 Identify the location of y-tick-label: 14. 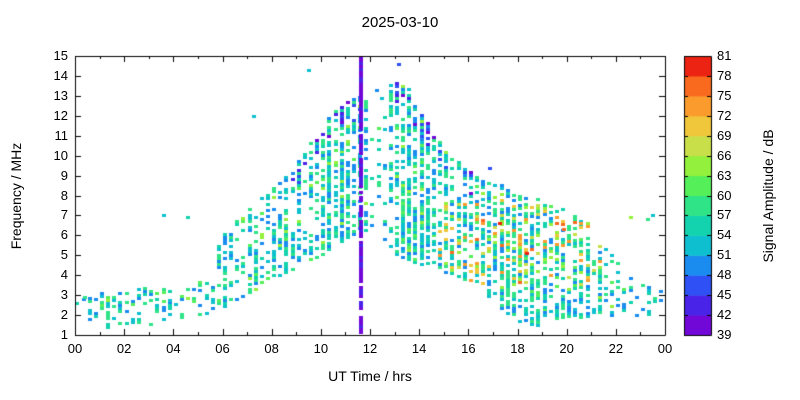
(60, 75).